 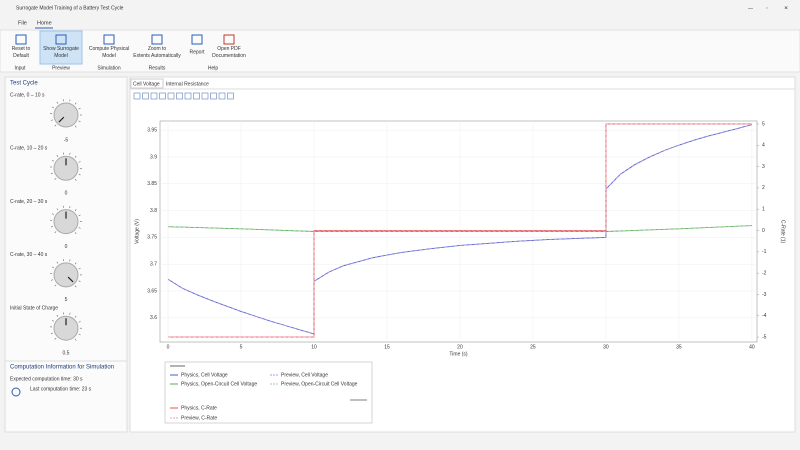 I want to click on knob-value: 0, so click(x=66, y=247).